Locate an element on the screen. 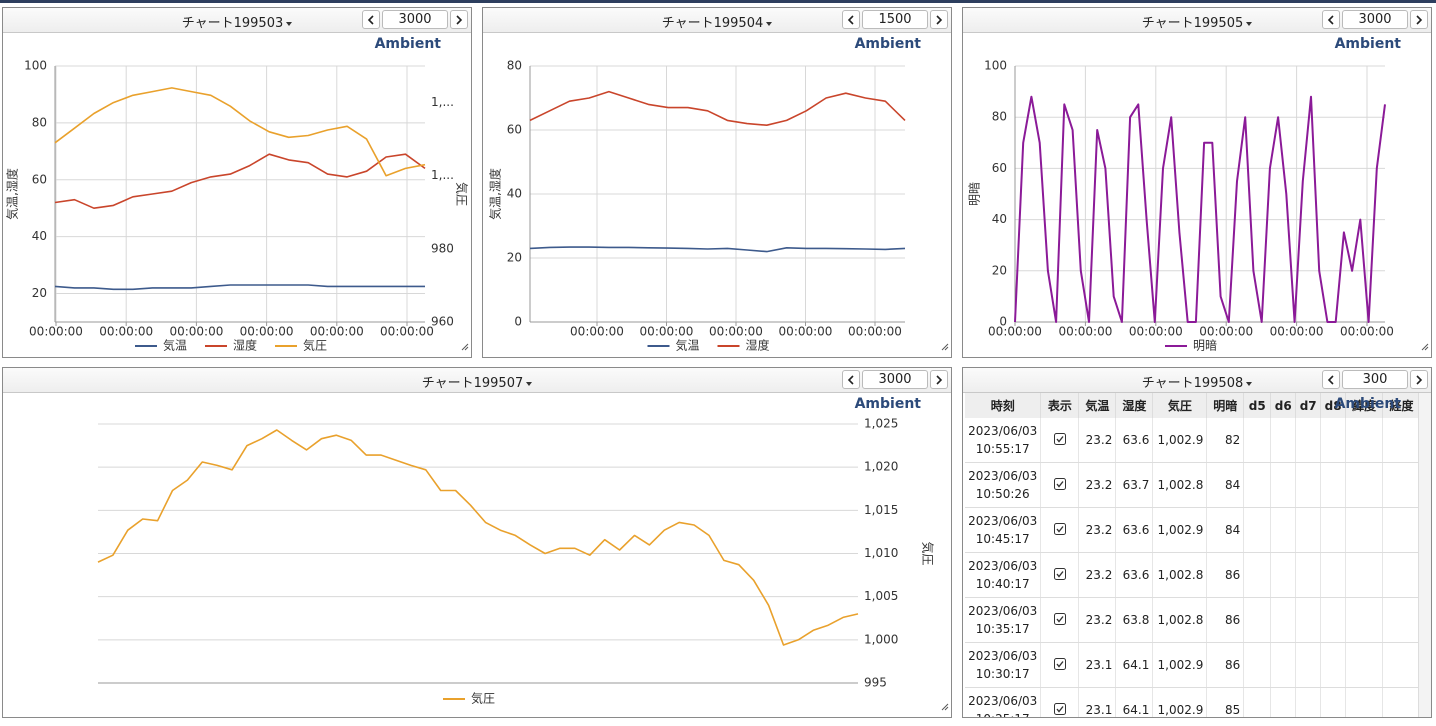 This screenshot has height=726, width=1436. table-row: 2023/06/03 10:40:17 23.2 63.6 1,002.8 86 is located at coordinates (1193, 575).